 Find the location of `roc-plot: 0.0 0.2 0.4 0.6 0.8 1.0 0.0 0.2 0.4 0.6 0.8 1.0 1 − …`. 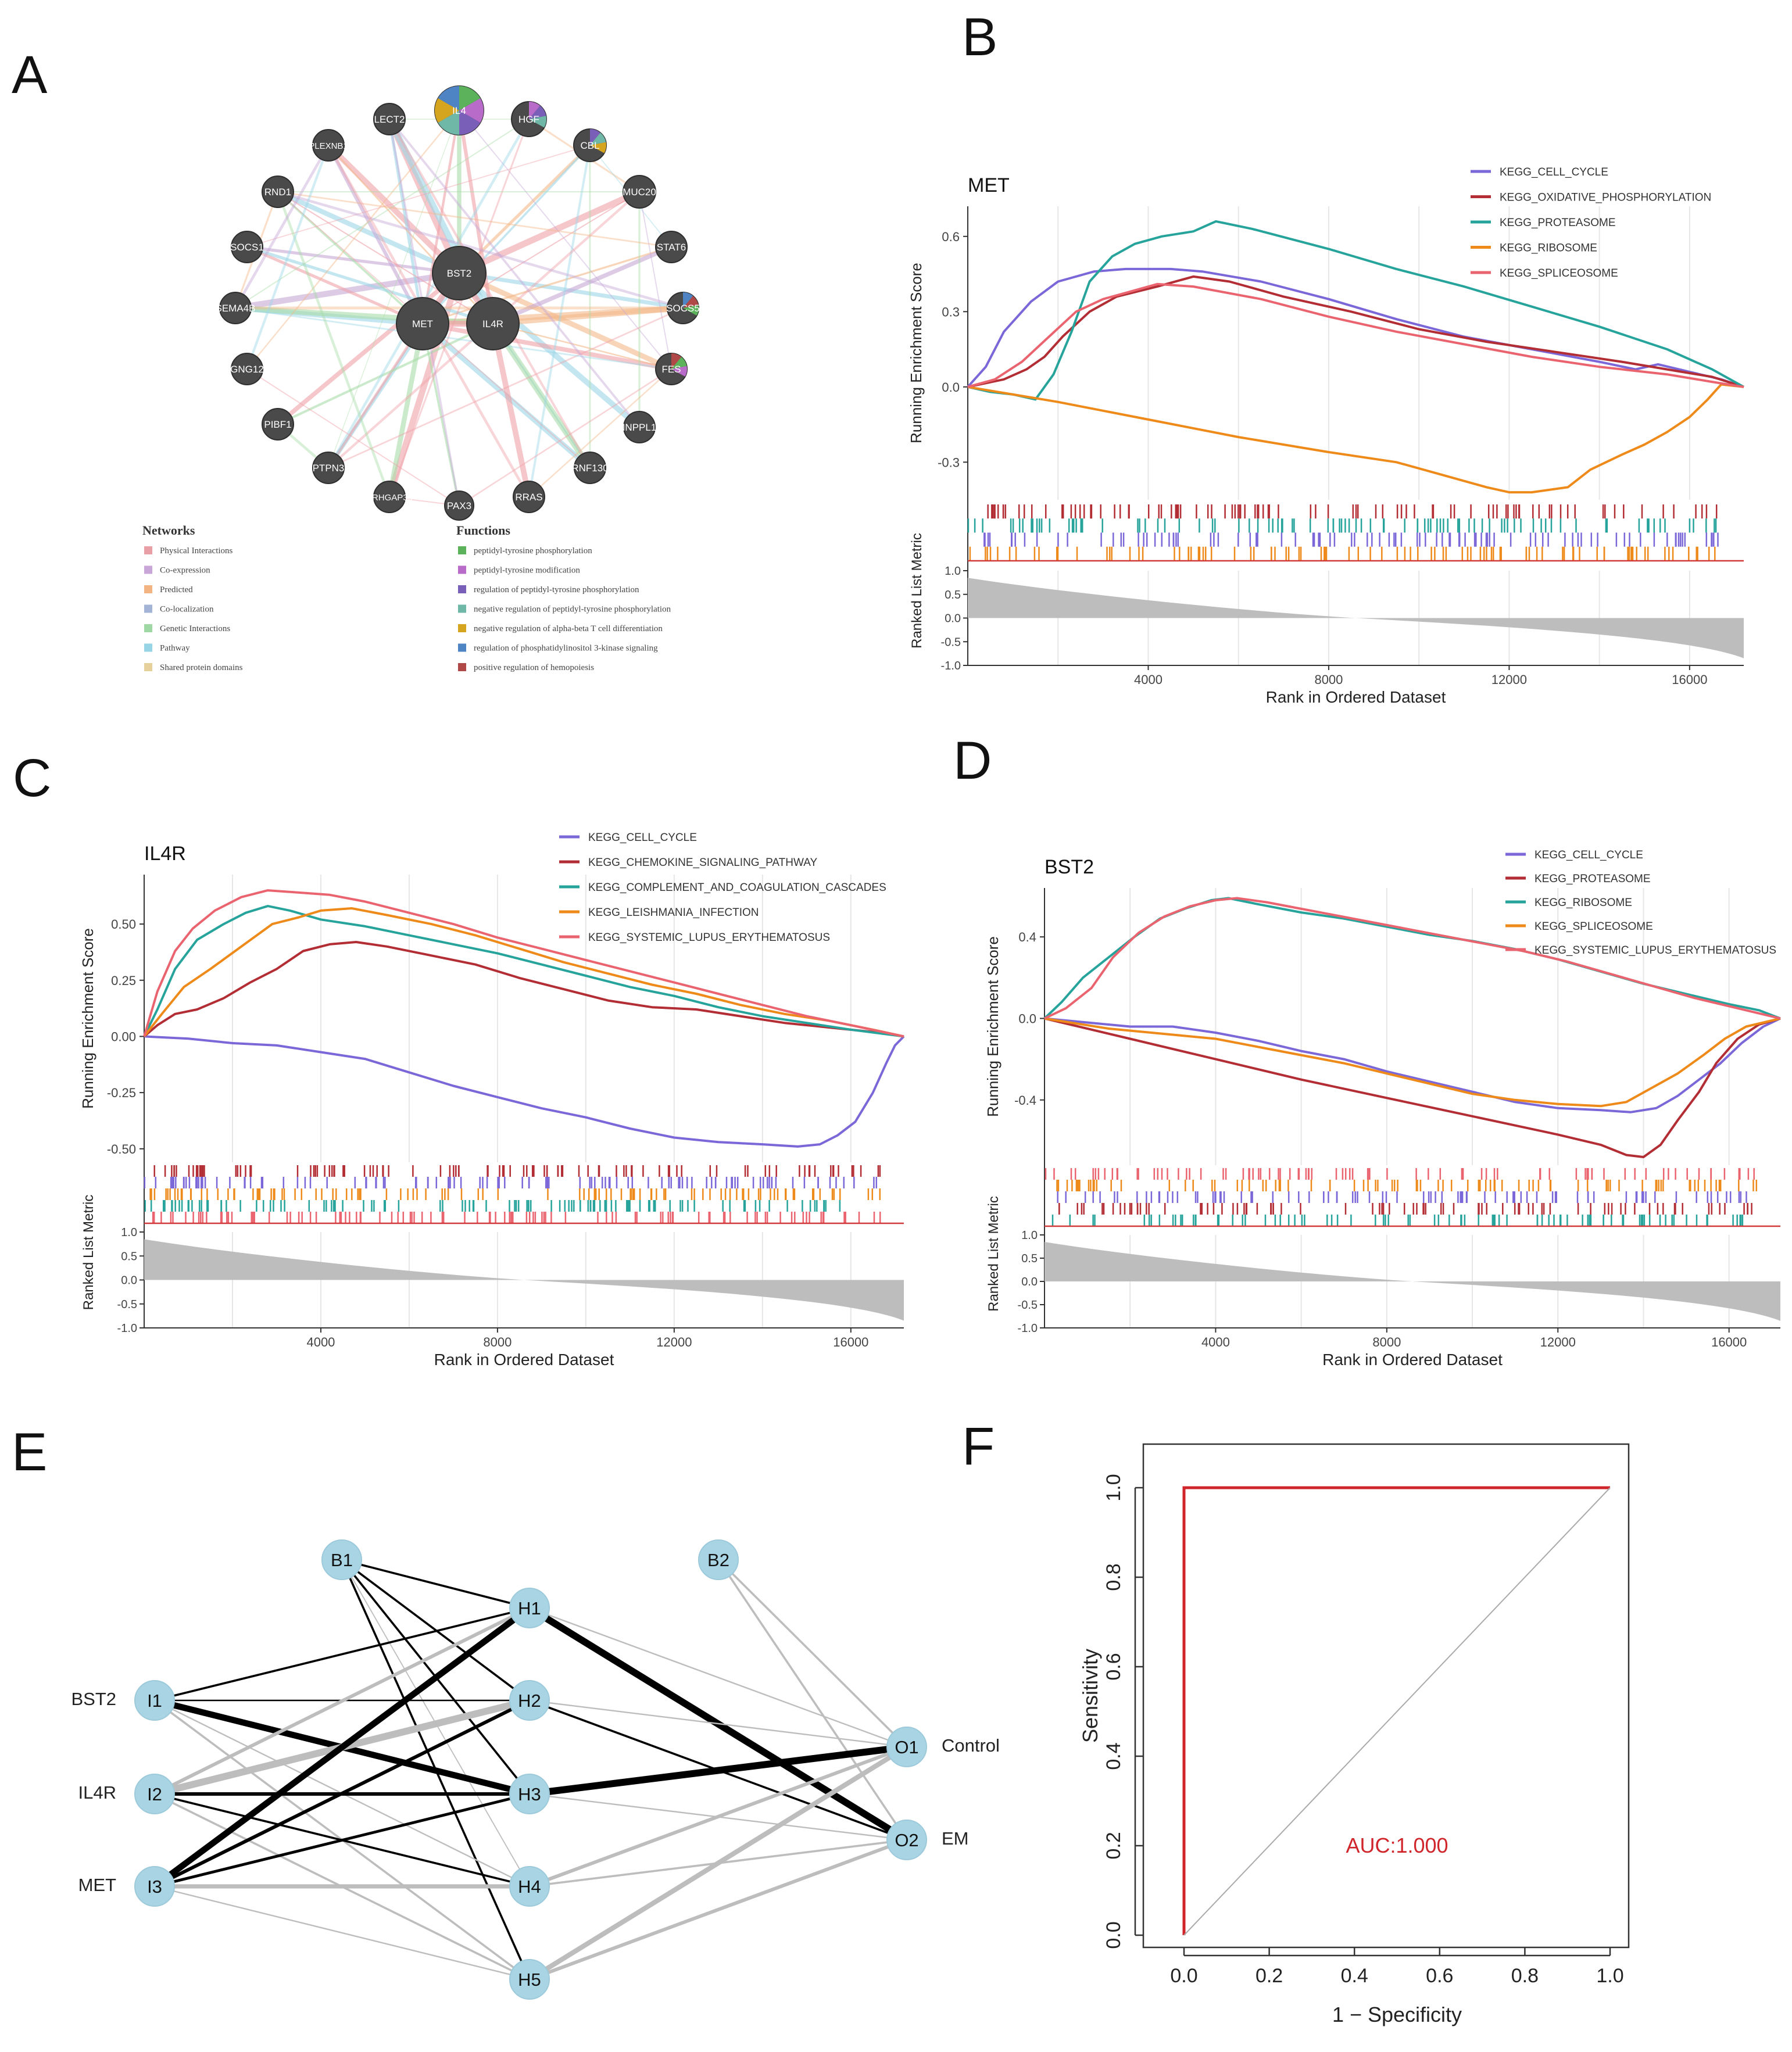

roc-plot: 0.0 0.2 0.4 0.6 0.8 1.0 0.0 0.2 0.4 0.6 0.8 1.0 1 − … is located at coordinates (1354, 1734).